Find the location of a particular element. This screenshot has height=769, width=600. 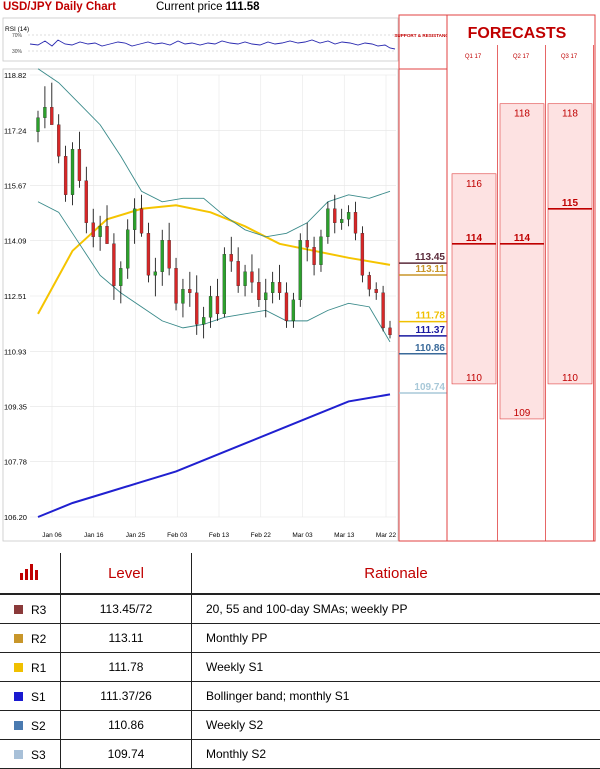

table-header-row: Level Rationale is located at coordinates (300, 573).